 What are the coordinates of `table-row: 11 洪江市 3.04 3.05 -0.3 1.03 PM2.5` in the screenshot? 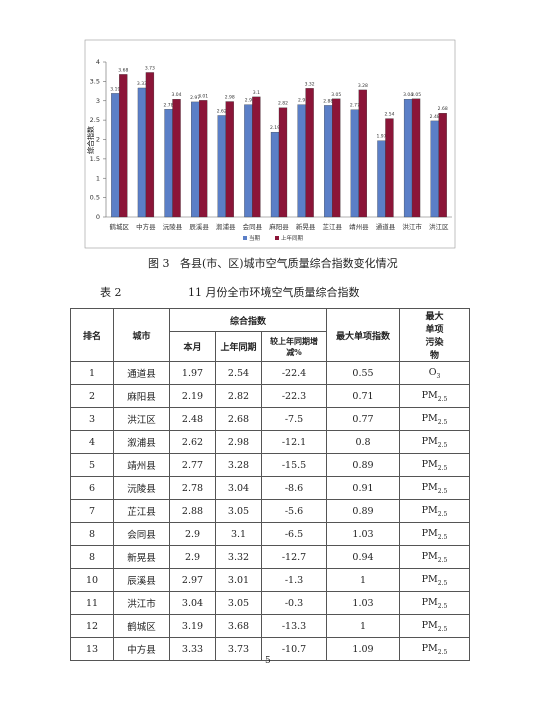 It's located at (270, 603).